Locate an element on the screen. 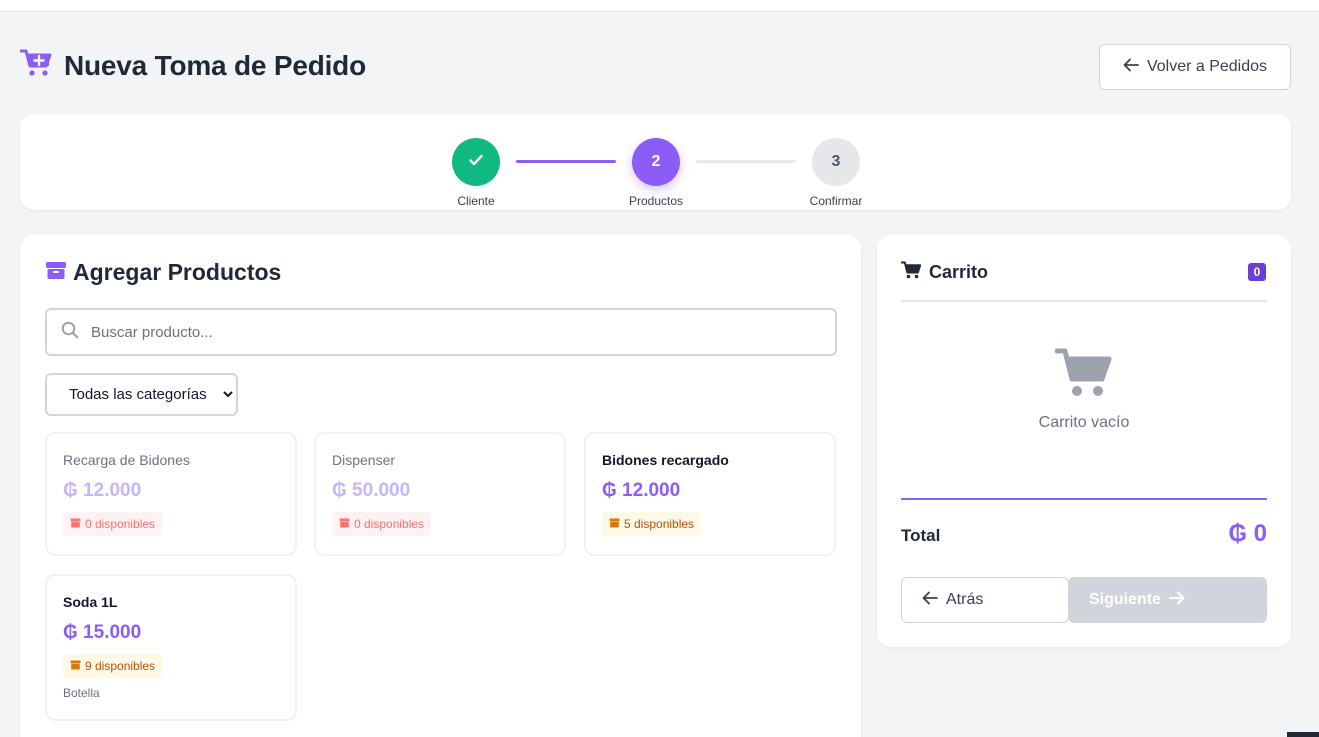 Image resolution: width=1319 pixels, height=737 pixels. cart-plus-icon is located at coordinates (35, 65).